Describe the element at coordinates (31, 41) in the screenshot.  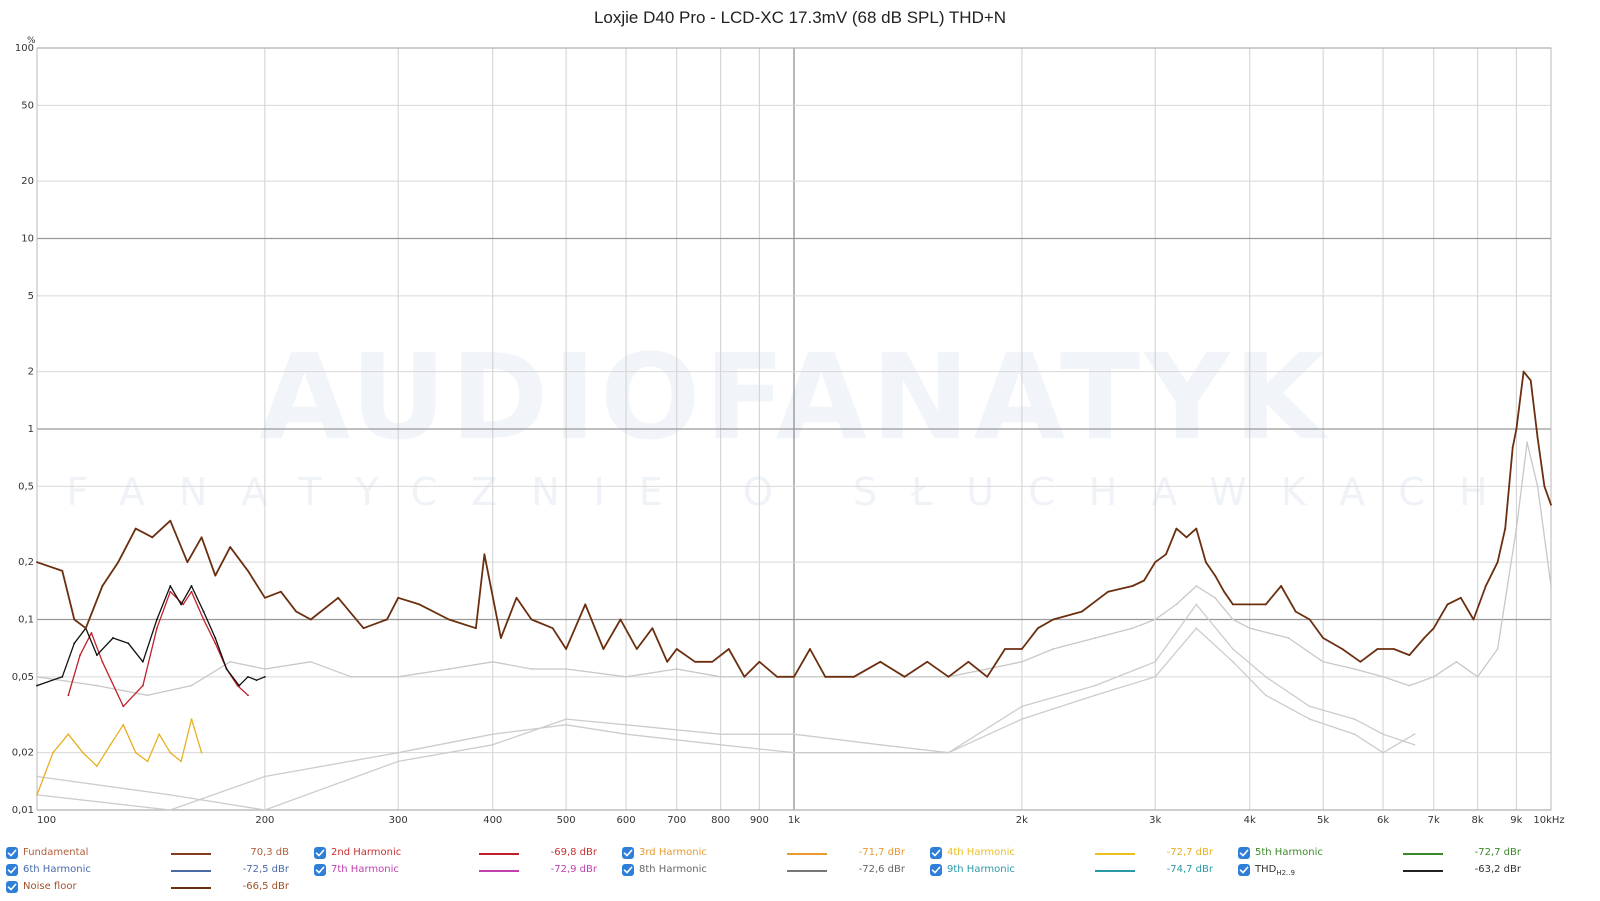
I see `y-unit-label: %` at that location.